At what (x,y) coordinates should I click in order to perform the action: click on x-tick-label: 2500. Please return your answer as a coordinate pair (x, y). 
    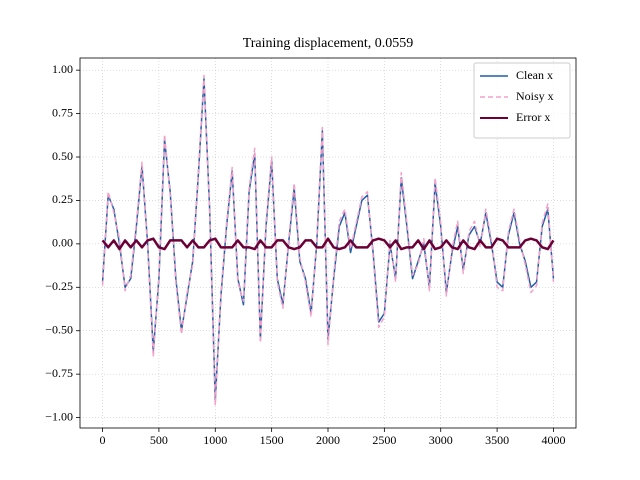
    Looking at the image, I should click on (384, 440).